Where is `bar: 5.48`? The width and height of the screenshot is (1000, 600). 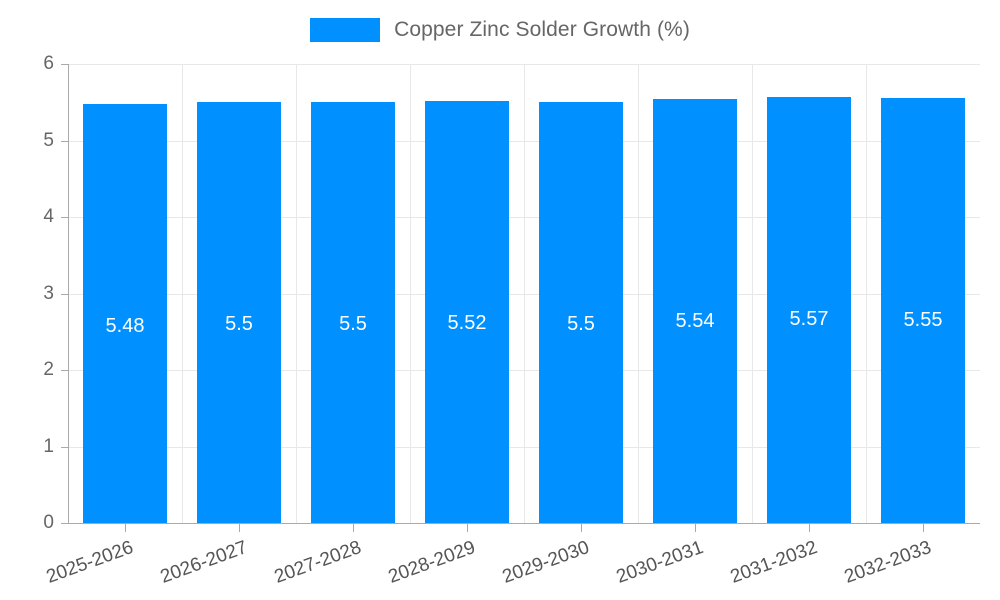 bar: 5.48 is located at coordinates (125, 313).